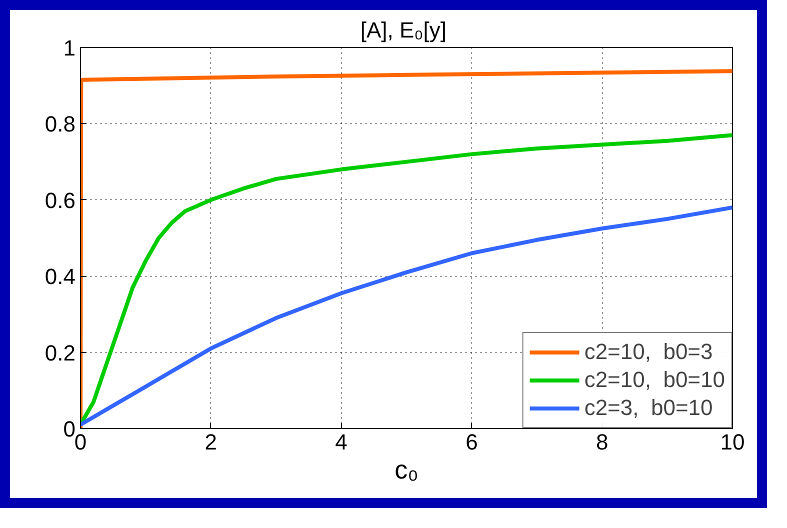 This screenshot has width=787, height=528. What do you see at coordinates (60, 200) in the screenshot?
I see `y-tick-label: 0.6` at bounding box center [60, 200].